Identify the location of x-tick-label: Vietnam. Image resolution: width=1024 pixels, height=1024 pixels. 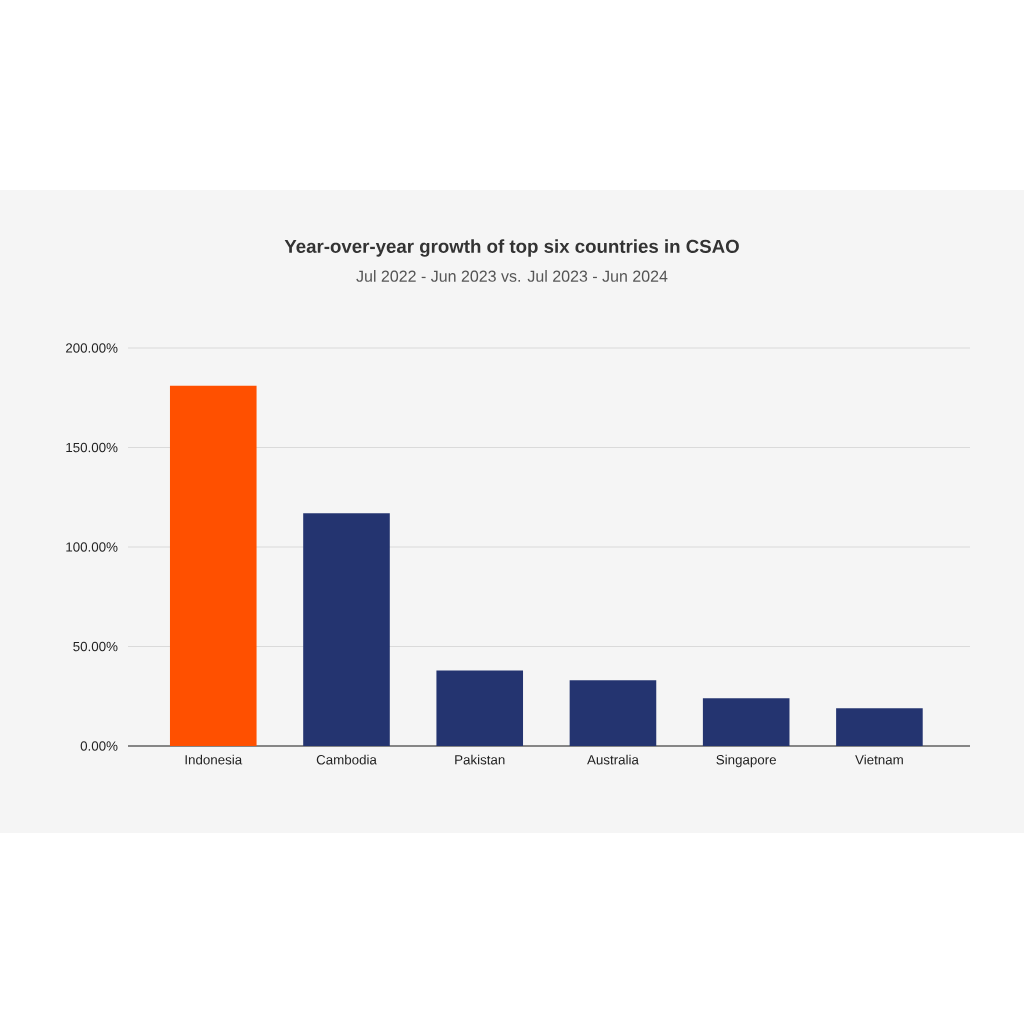
(879, 759).